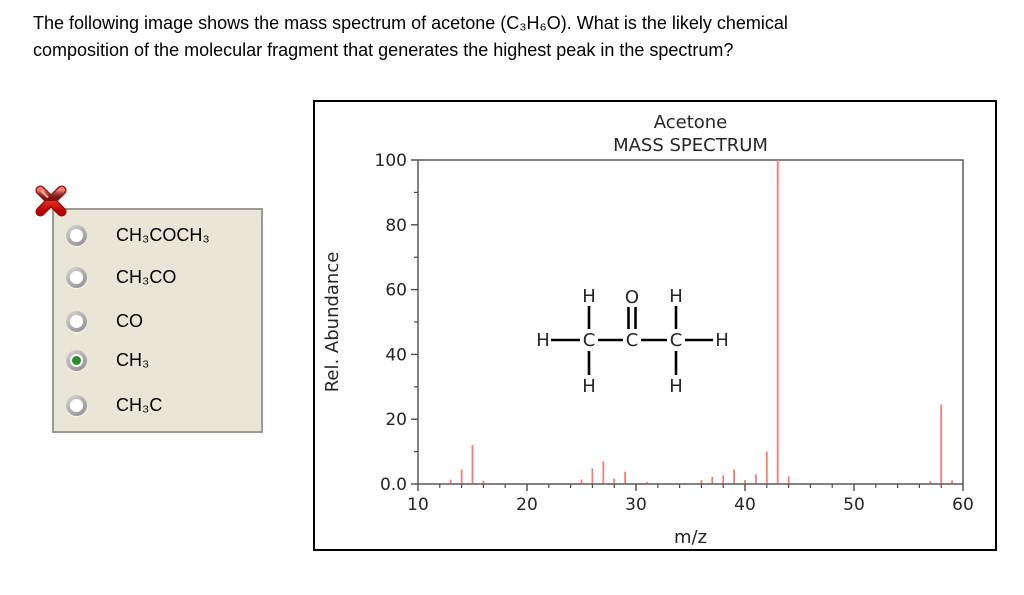 The height and width of the screenshot is (595, 1024). What do you see at coordinates (157, 320) in the screenshot?
I see `answer-panel: CH₃COCH₃ CH₃CO CO CH₃ CH₃C` at bounding box center [157, 320].